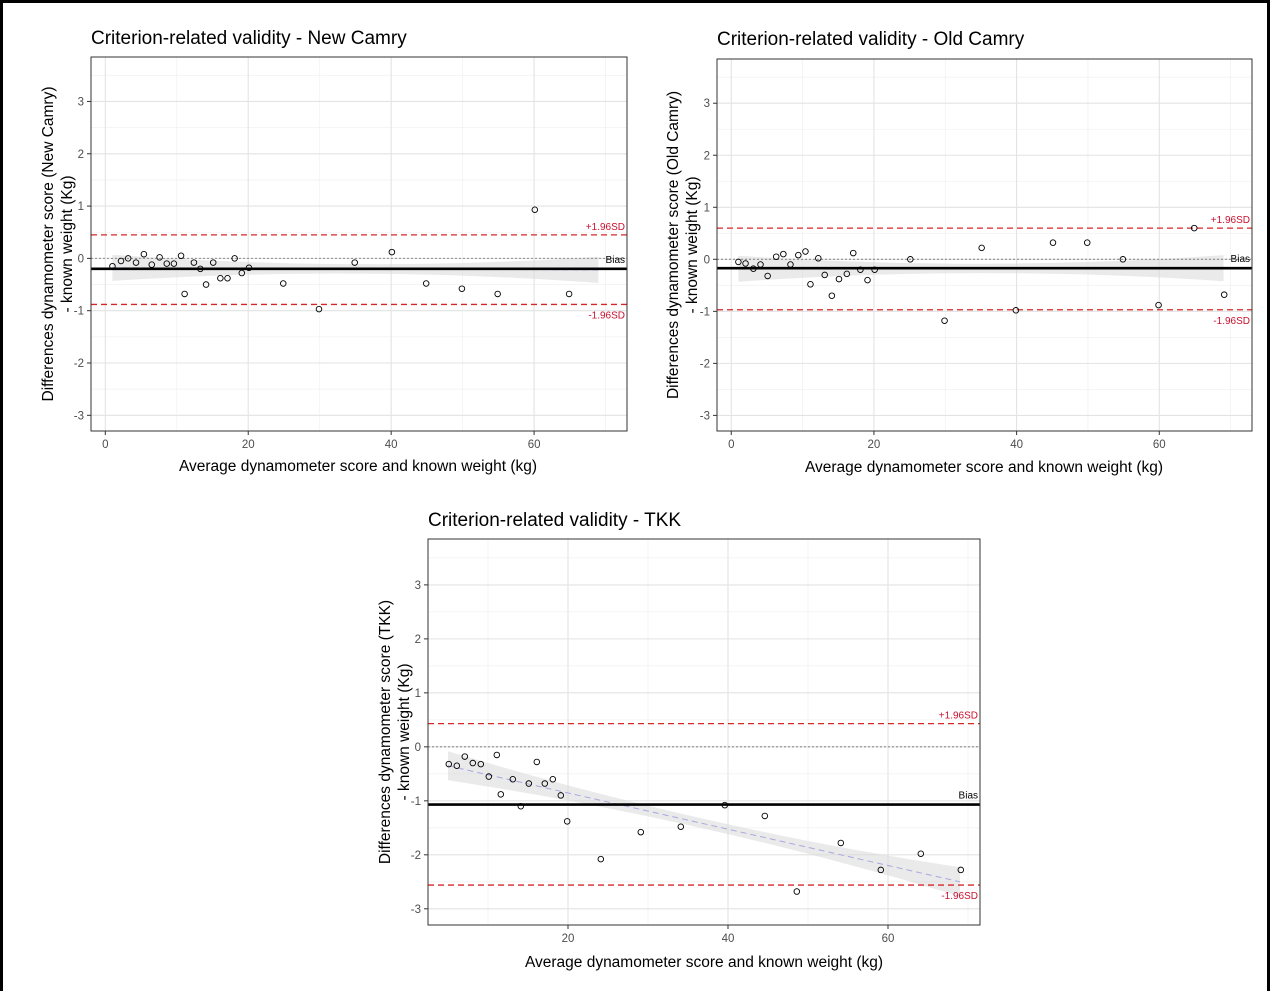 This screenshot has width=1270, height=991. I want to click on chart-title: Criterion-related validity - Old Camry, so click(871, 39).